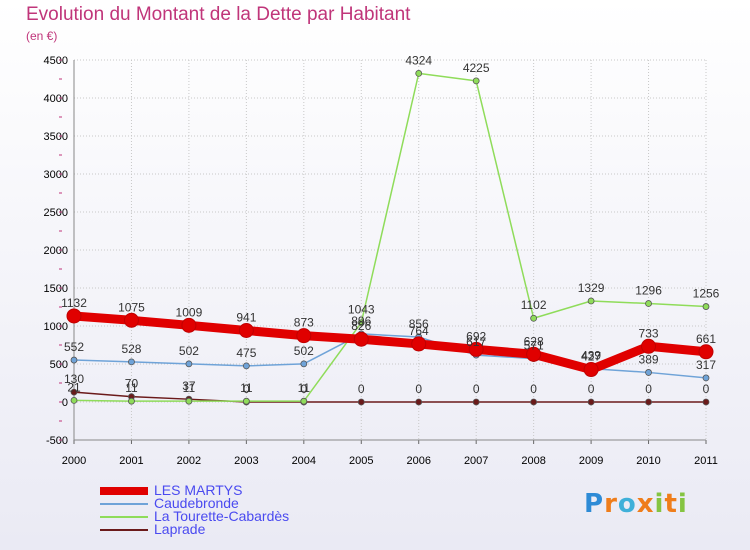 This screenshot has width=750, height=550. I want to click on data-label-les-martys: 1132, so click(74, 303).